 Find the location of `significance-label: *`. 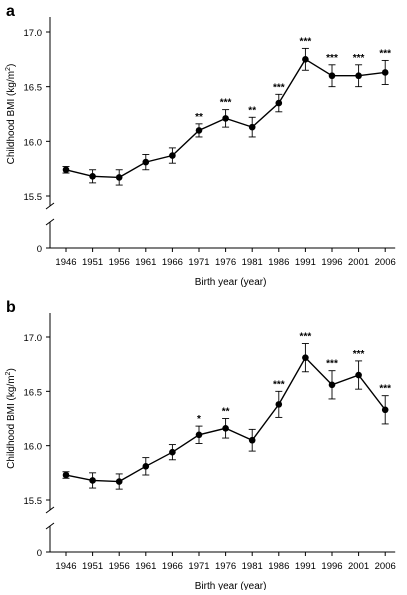

significance-label: * is located at coordinates (199, 419).